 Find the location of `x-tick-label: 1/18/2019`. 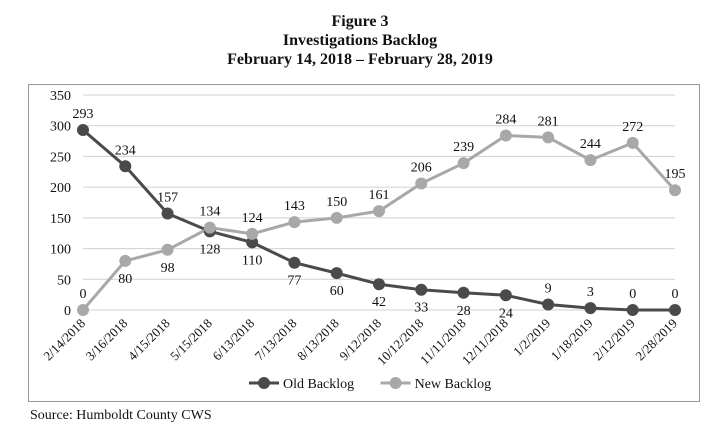

x-tick-label: 1/18/2019 is located at coordinates (572, 340).